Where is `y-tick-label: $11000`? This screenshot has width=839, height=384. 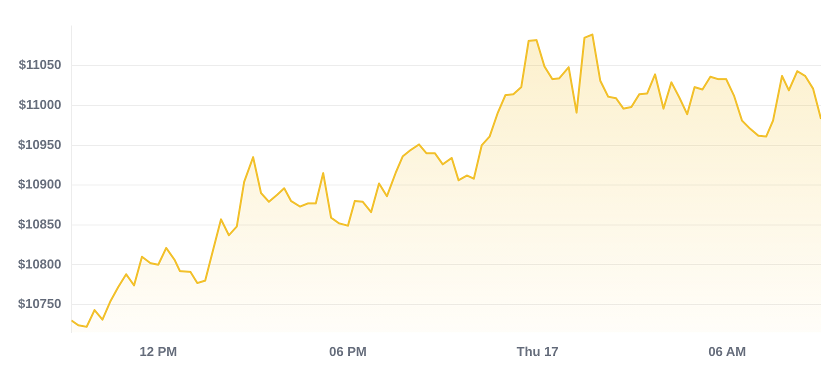
y-tick-label: $11000 is located at coordinates (40, 104).